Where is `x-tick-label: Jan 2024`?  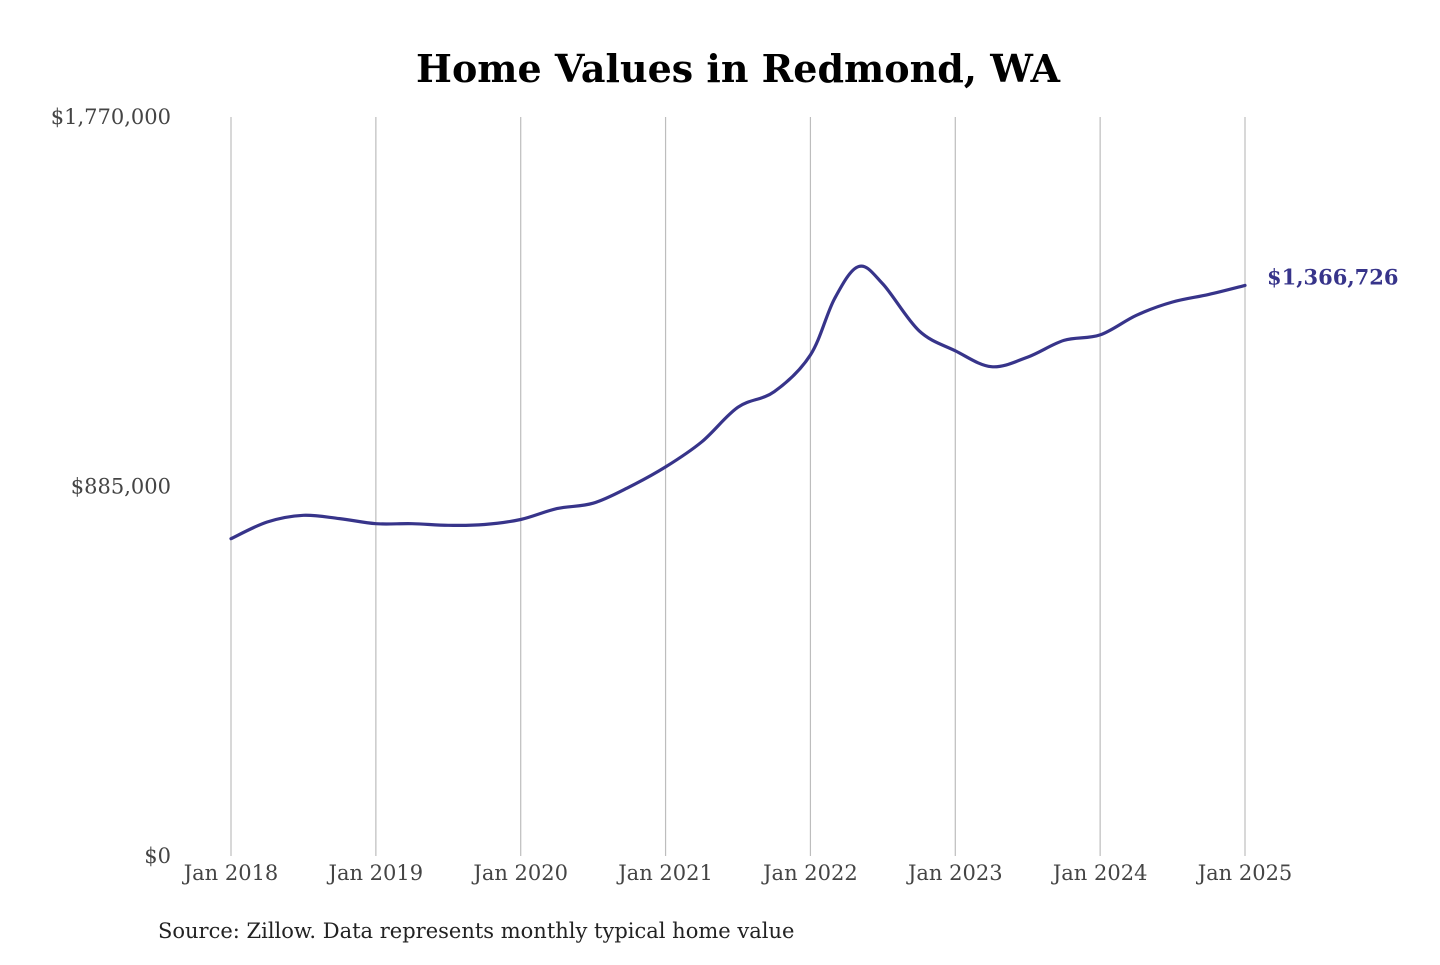
x-tick-label: Jan 2024 is located at coordinates (1099, 873).